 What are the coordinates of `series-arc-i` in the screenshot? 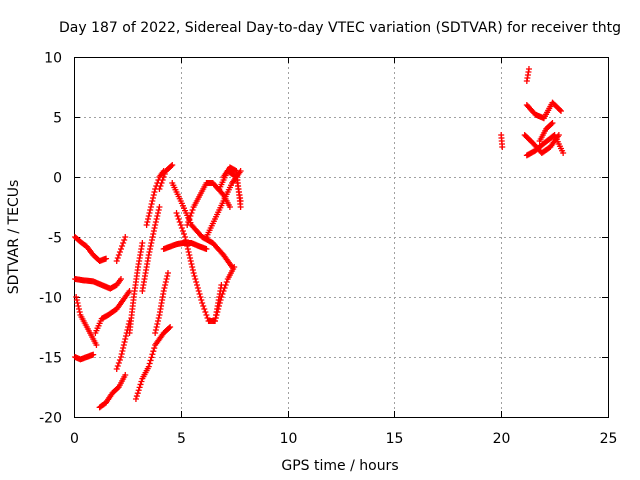 It's located at (123, 345).